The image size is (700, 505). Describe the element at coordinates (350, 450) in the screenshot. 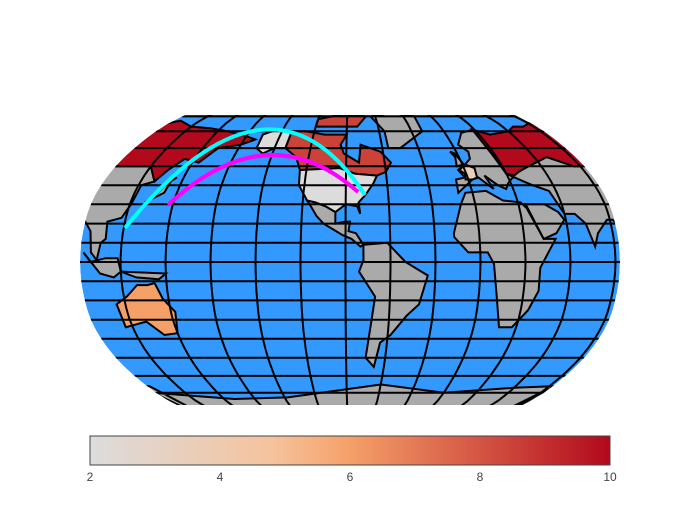

I see `colorbar-gradient` at that location.